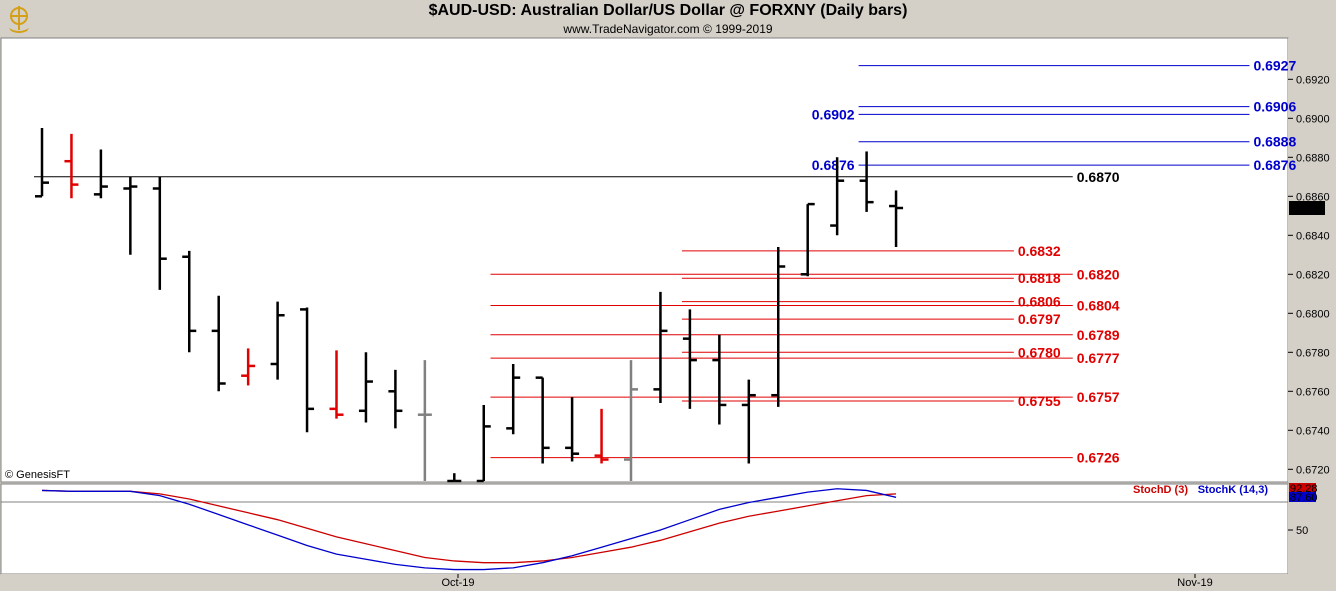  Describe the element at coordinates (1039, 401) in the screenshot. I see `level-label: 0.6755` at that location.